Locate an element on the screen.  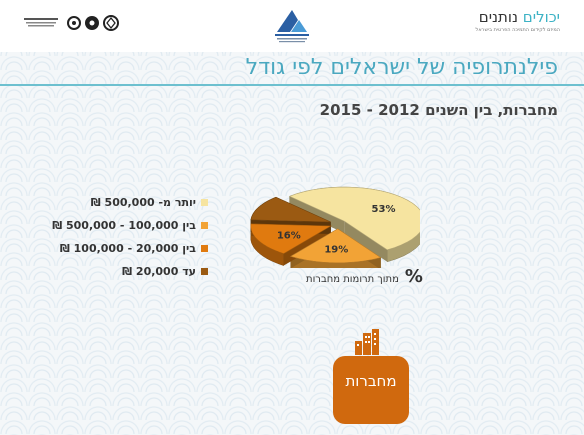
pie-data-label: 19% is located at coordinates (336, 250).